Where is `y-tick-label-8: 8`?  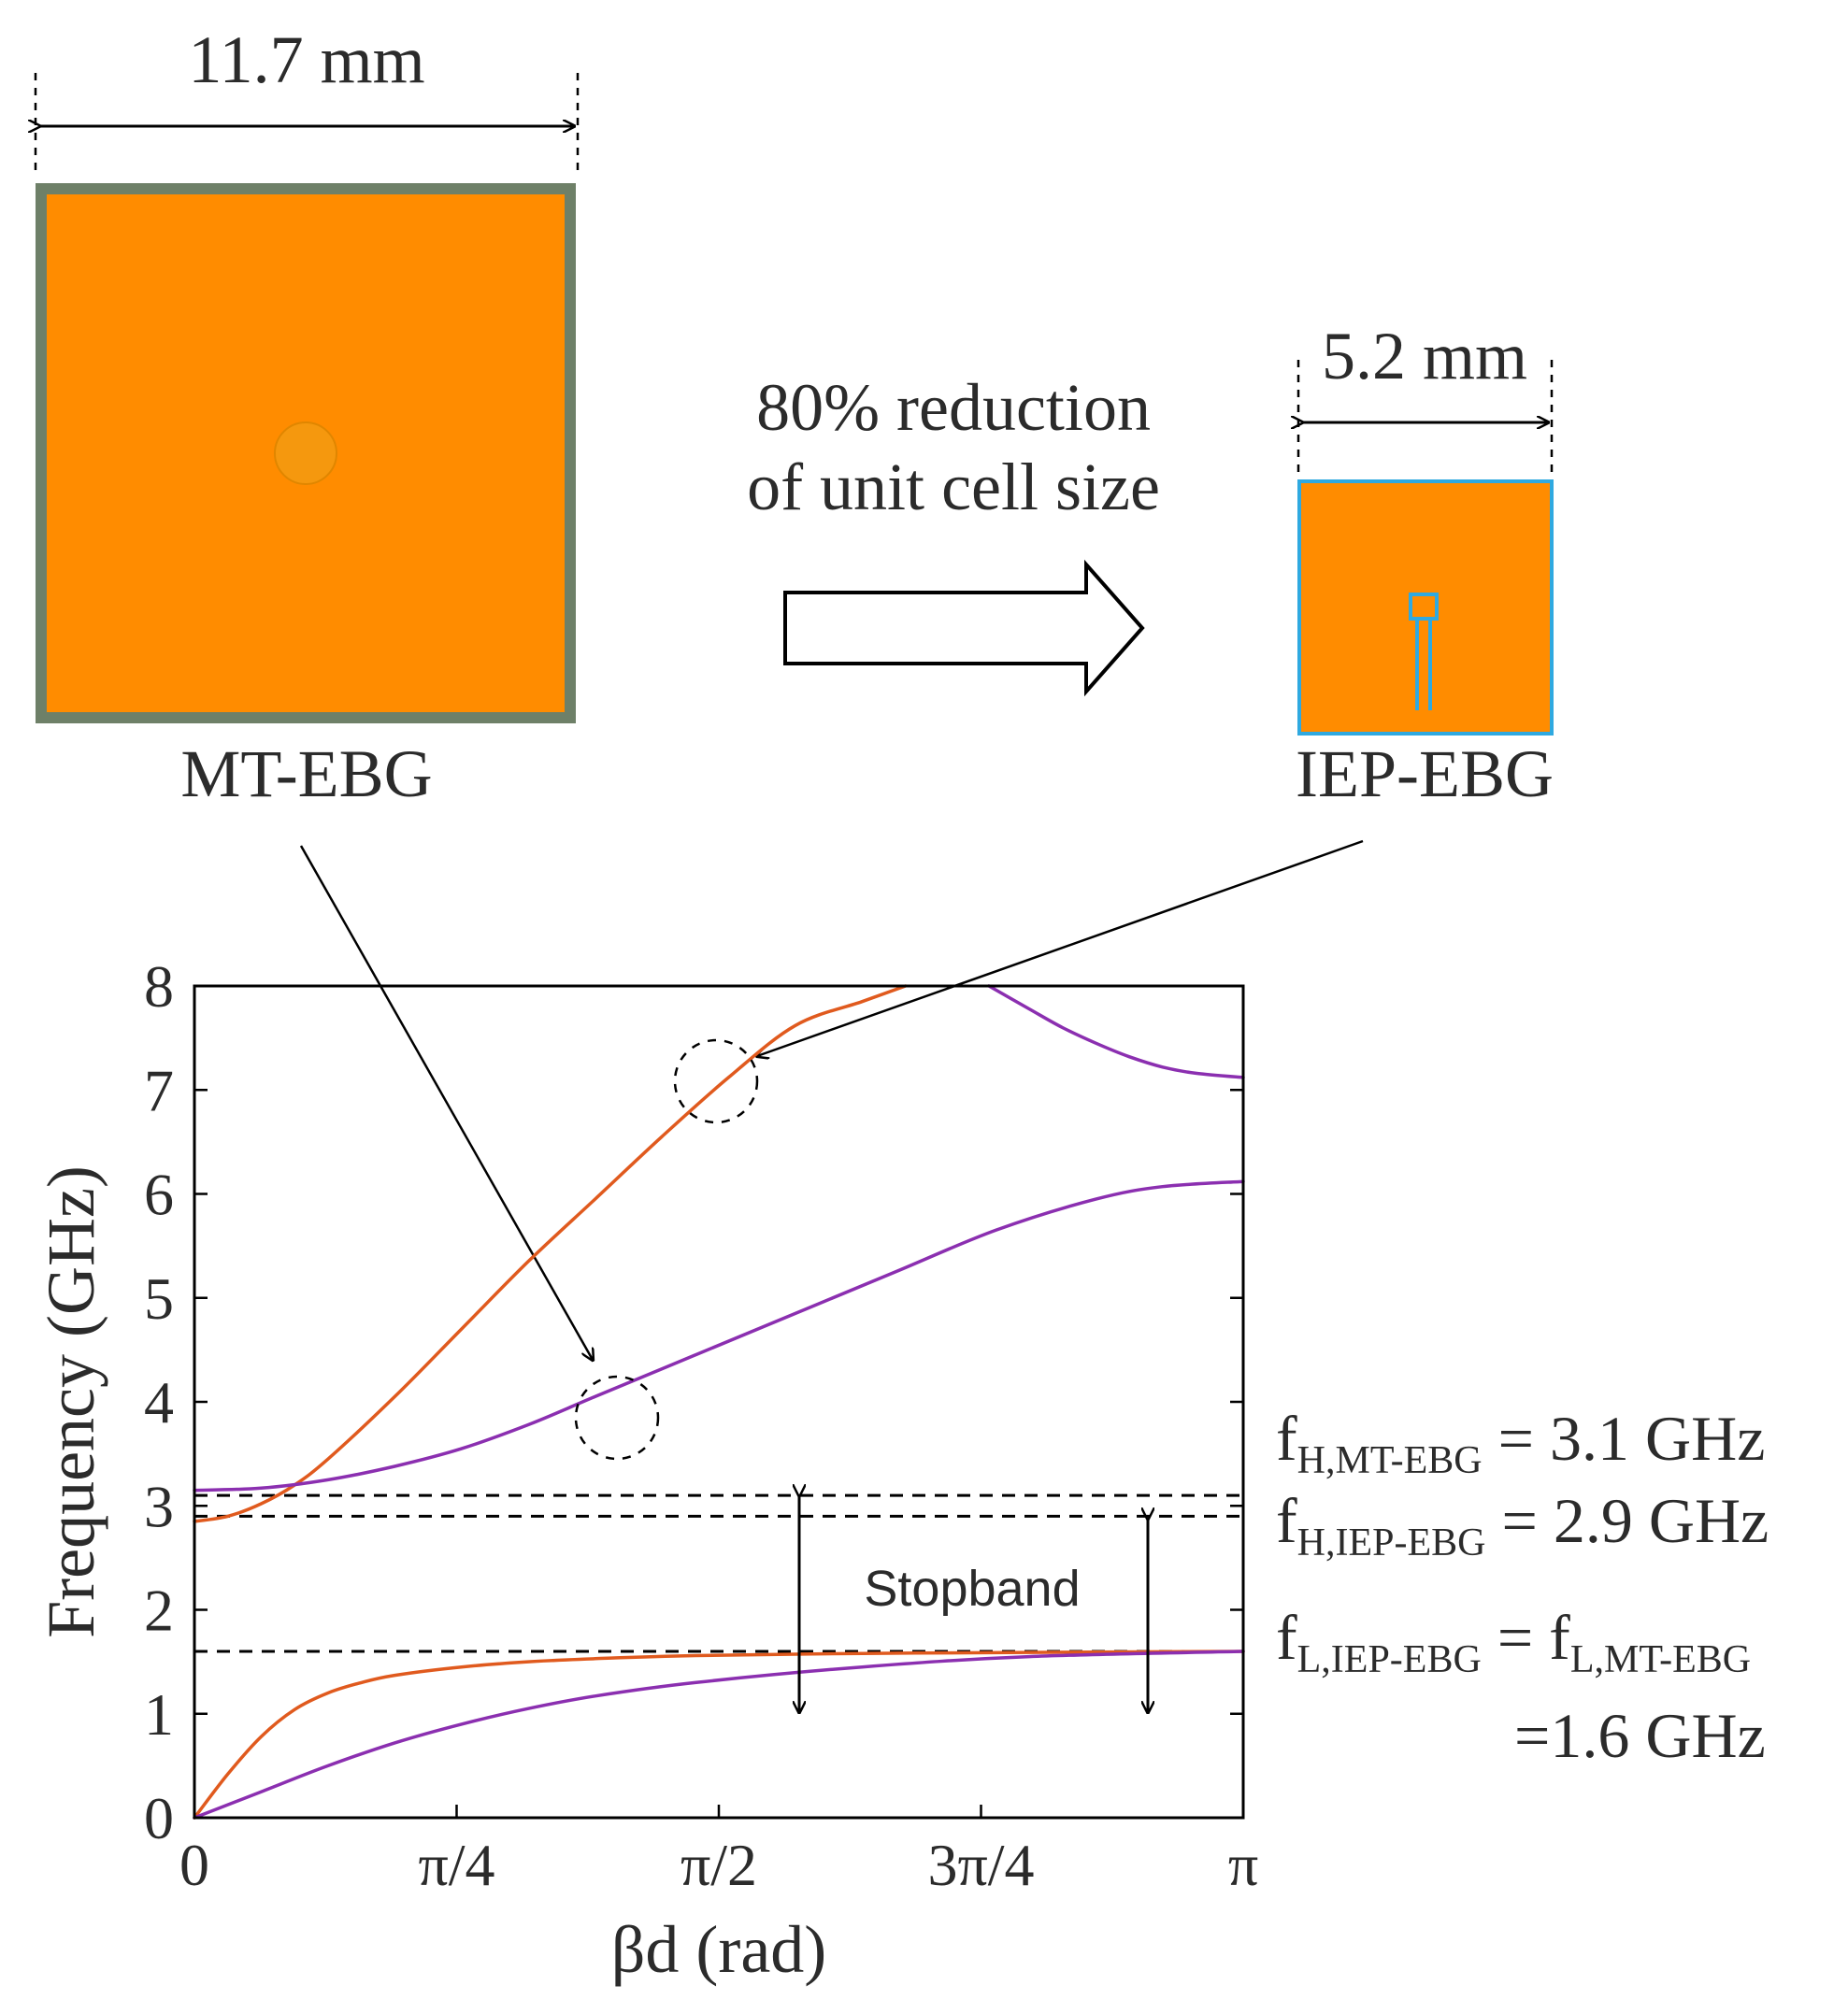
y-tick-label-8: 8 is located at coordinates (159, 986).